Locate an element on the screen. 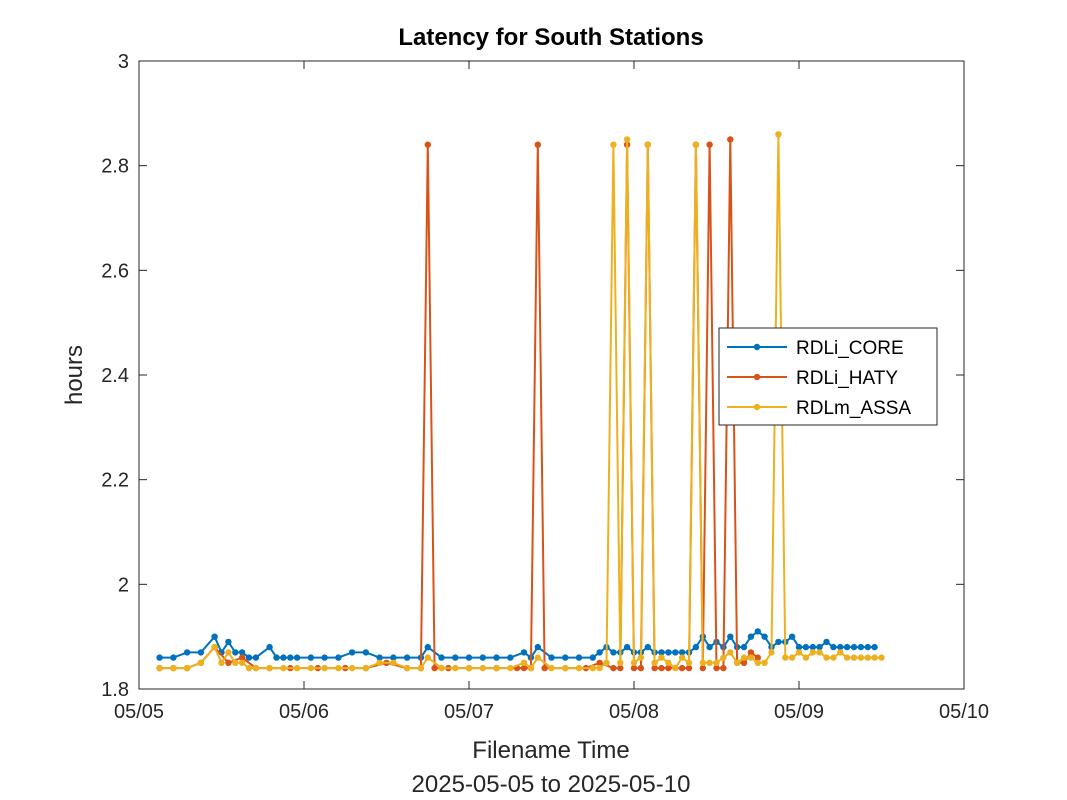 The width and height of the screenshot is (1067, 800). y-tick-label: 1.8 is located at coordinates (115, 690).